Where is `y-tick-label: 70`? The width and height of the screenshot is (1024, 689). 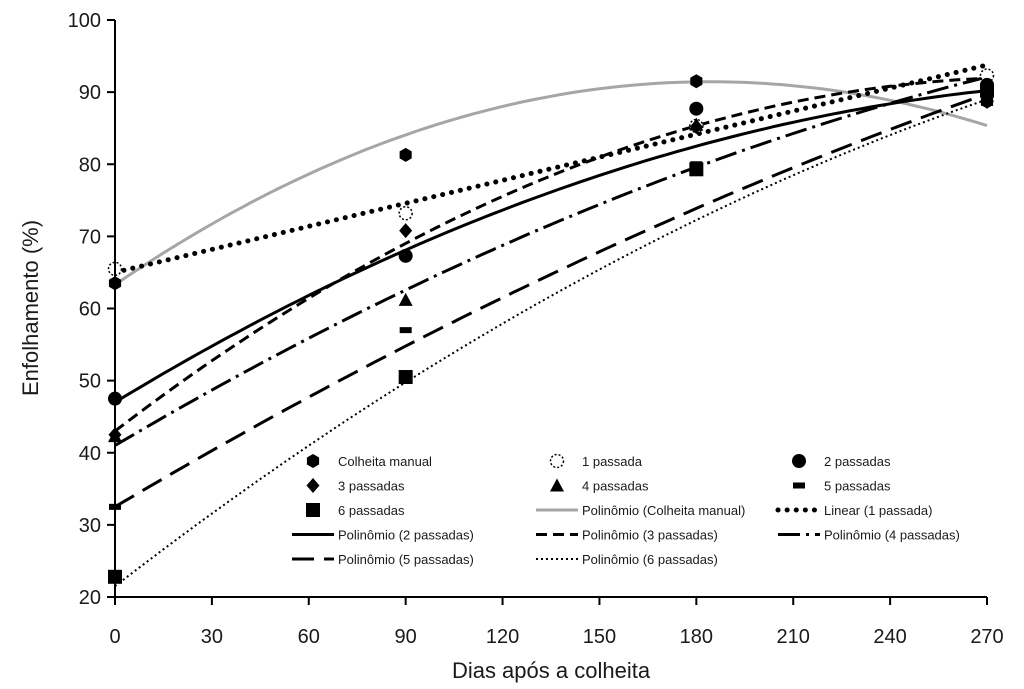 y-tick-label: 70 is located at coordinates (90, 237).